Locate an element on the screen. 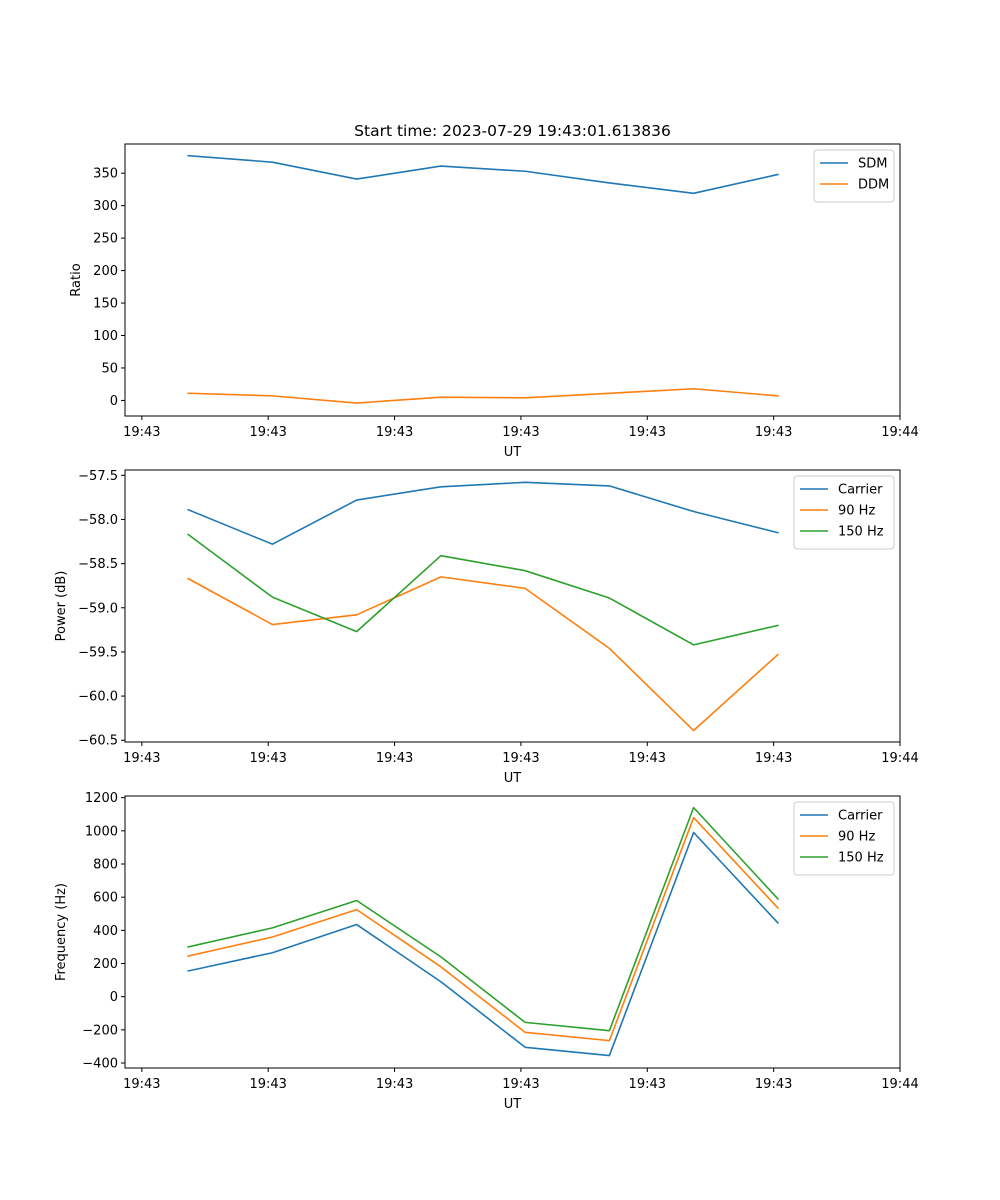  power-y-tick-label: −59.0 is located at coordinates (98, 608).